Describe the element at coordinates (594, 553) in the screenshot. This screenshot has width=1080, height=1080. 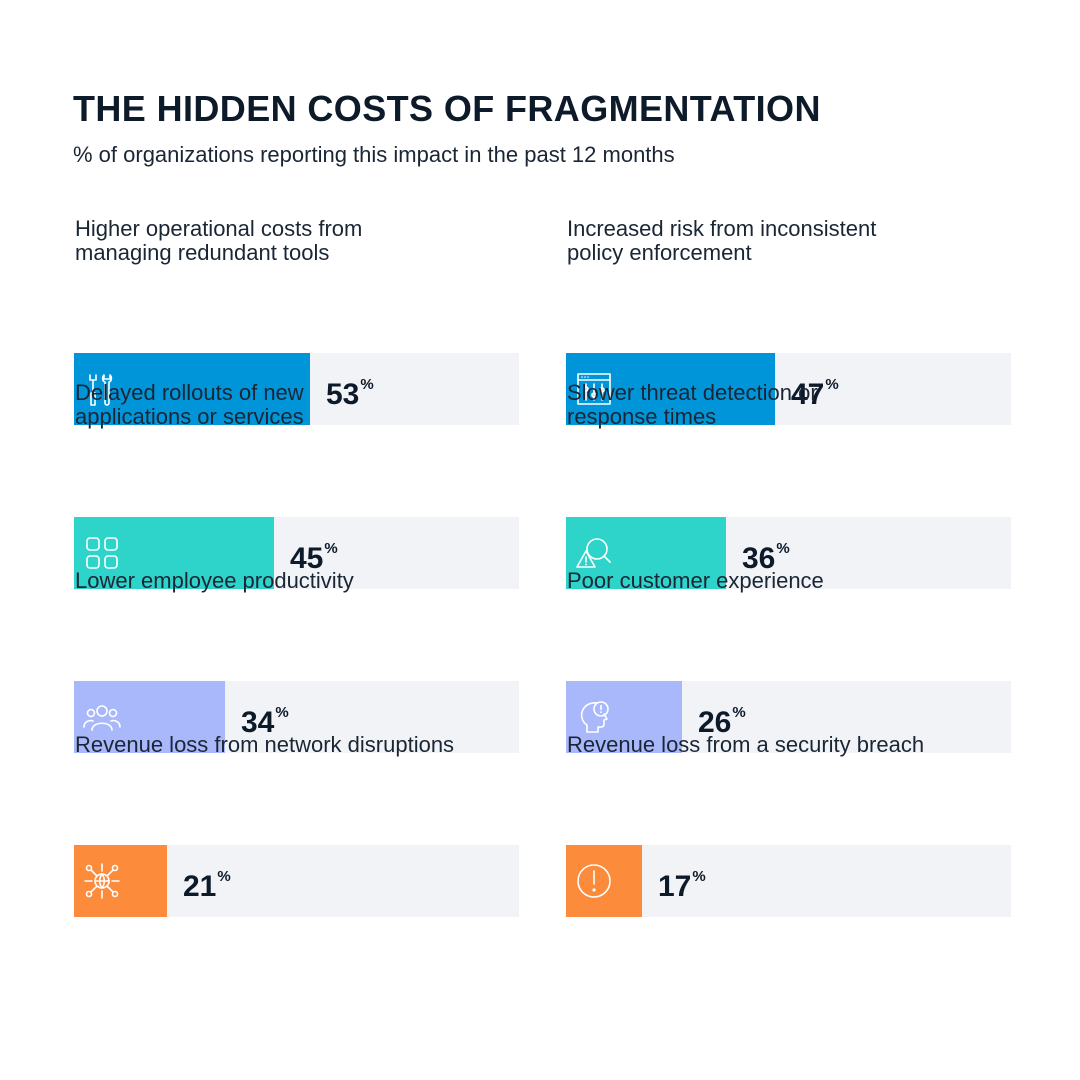
I see `threat-search-icon` at that location.